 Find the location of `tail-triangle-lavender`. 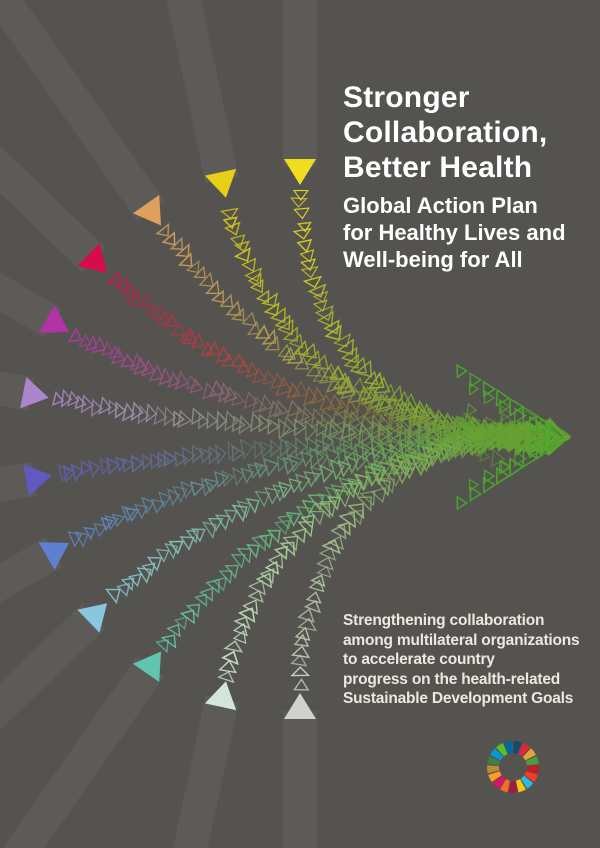

tail-triangle-lavender is located at coordinates (34, 393).